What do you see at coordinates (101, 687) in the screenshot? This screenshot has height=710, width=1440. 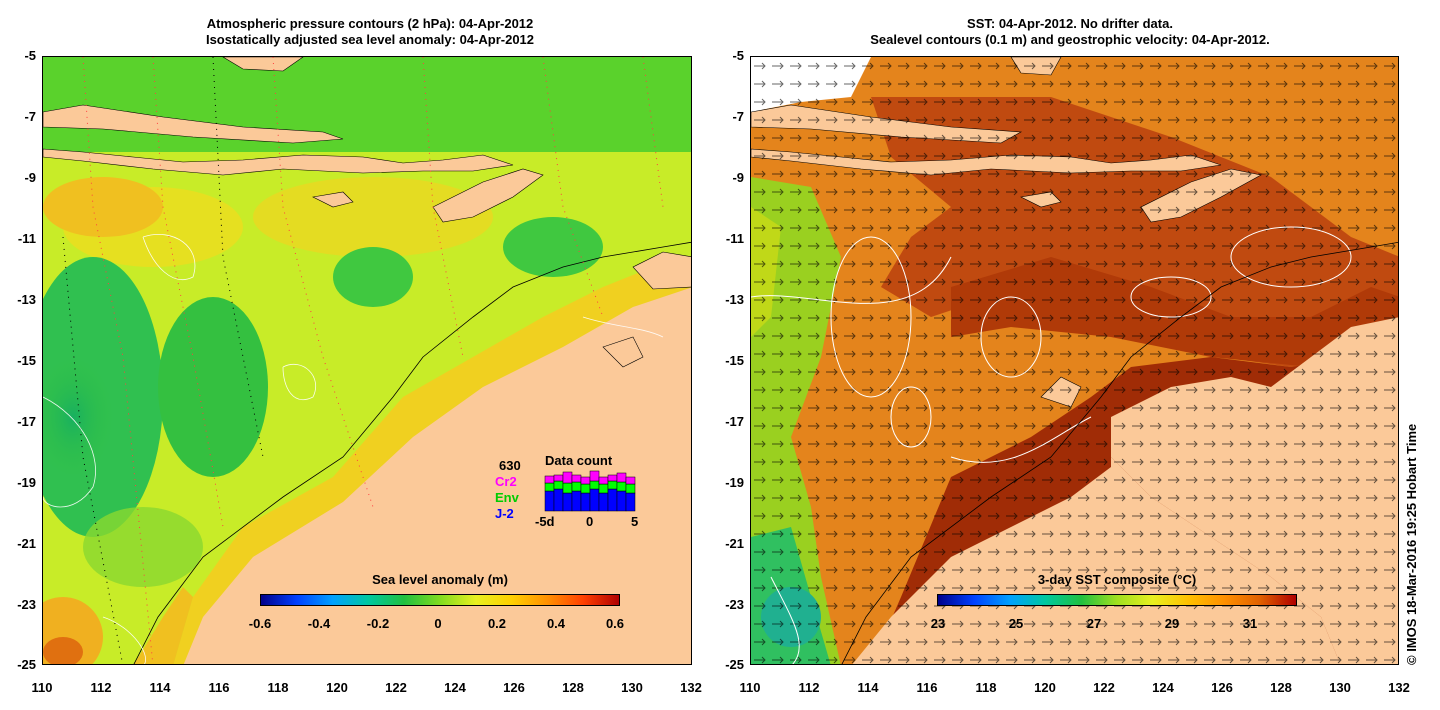 I see `left-x-tick: 112` at bounding box center [101, 687].